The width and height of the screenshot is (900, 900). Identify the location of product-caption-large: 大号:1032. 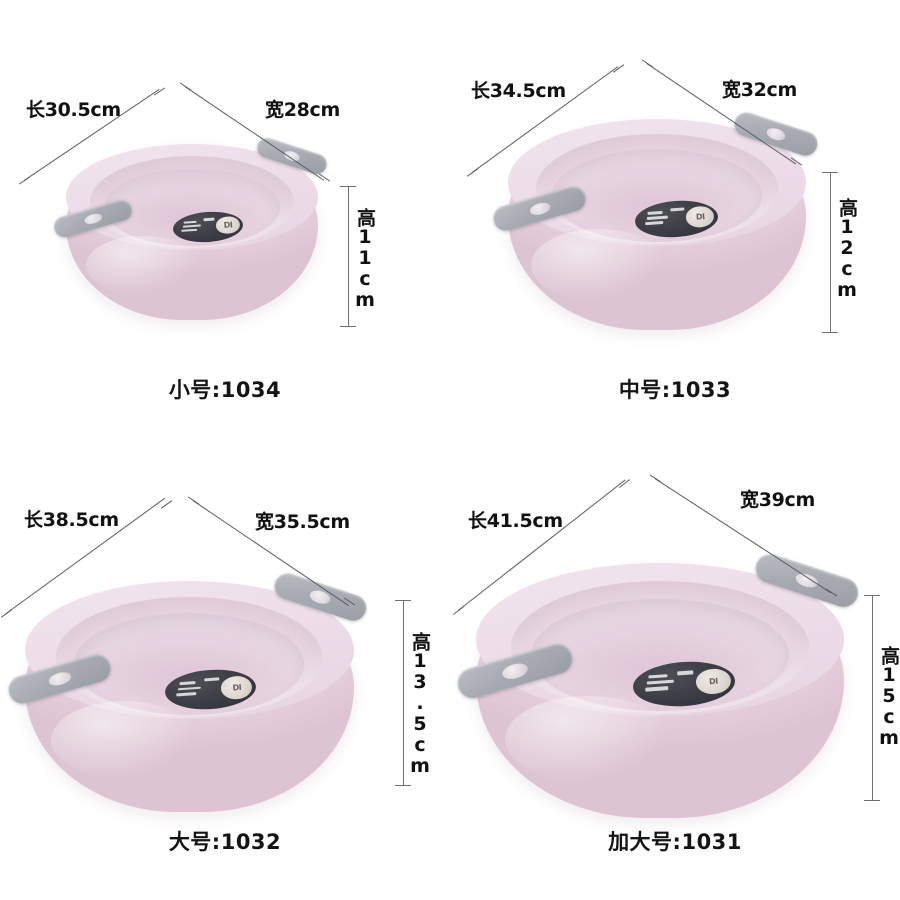
(225, 842).